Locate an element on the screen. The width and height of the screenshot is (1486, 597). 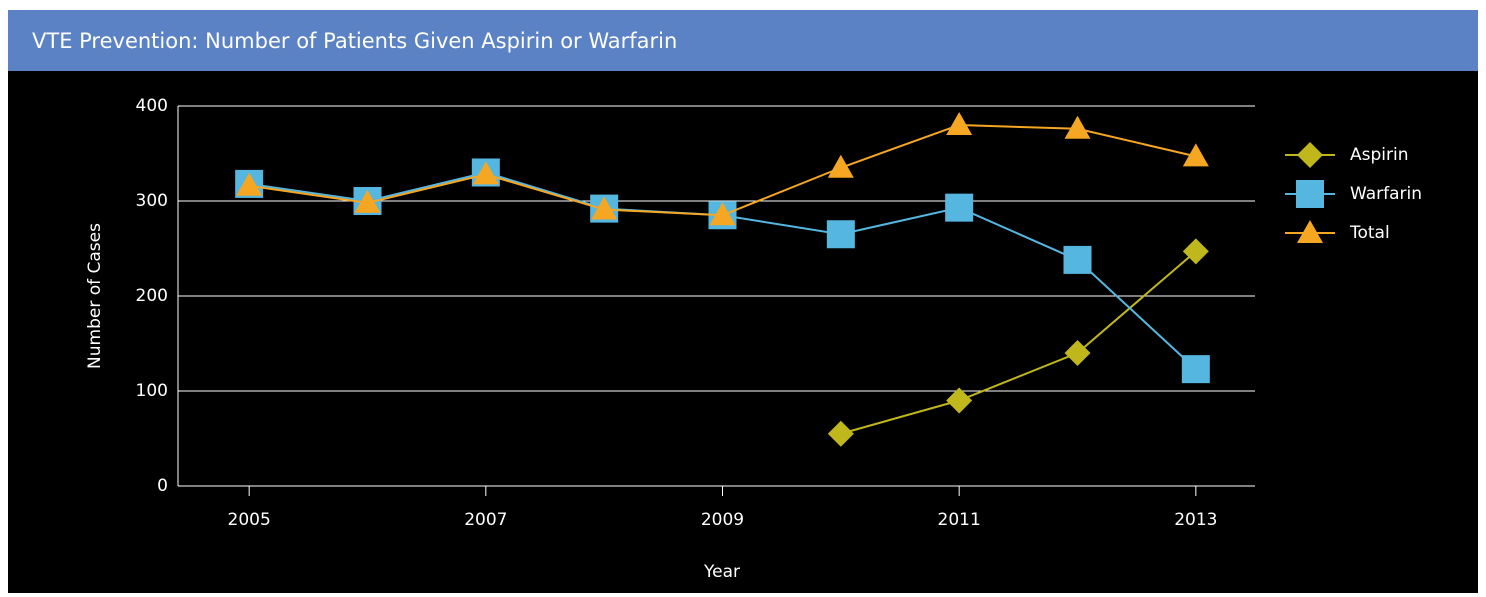
y-tick-label: 300 is located at coordinates (152, 201).